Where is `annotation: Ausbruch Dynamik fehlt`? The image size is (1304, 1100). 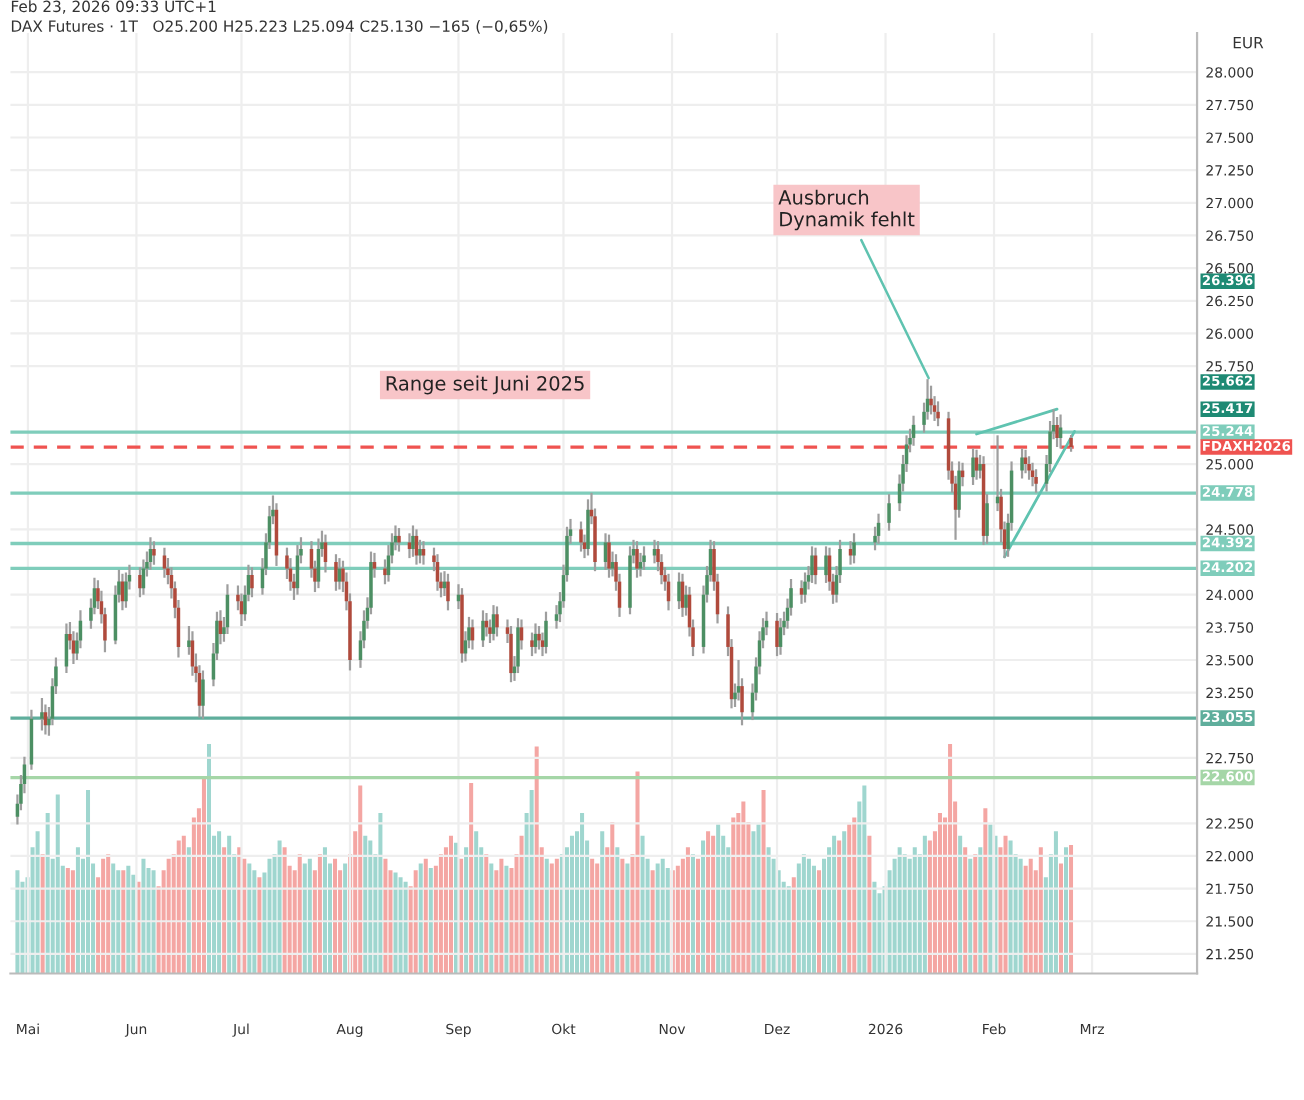
annotation: Ausbruch Dynamik fehlt is located at coordinates (846, 210).